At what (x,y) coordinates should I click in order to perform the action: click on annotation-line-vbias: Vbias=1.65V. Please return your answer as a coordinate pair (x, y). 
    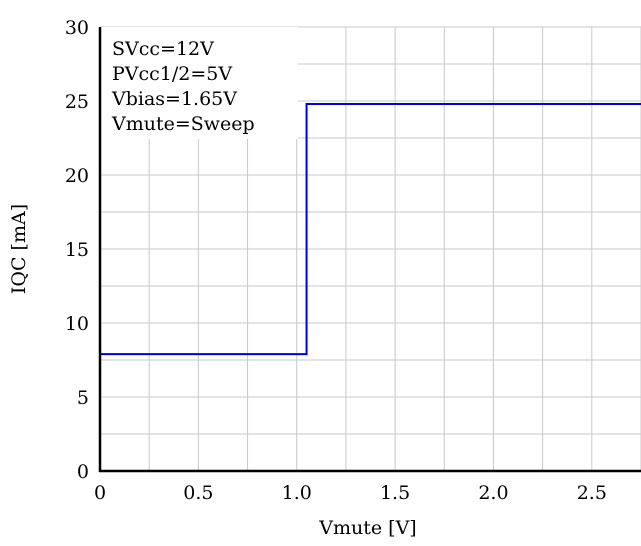
    Looking at the image, I should click on (174, 99).